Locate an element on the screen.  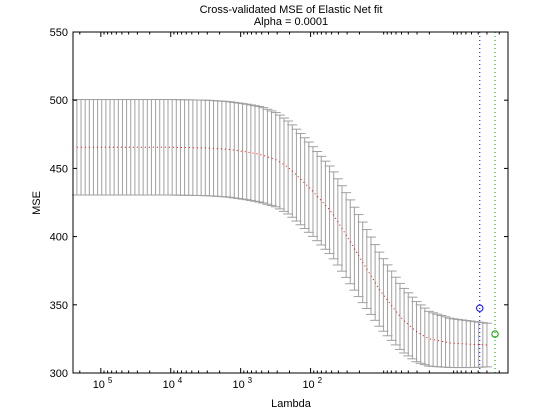
x-tick-exponent: 3 is located at coordinates (250, 380).